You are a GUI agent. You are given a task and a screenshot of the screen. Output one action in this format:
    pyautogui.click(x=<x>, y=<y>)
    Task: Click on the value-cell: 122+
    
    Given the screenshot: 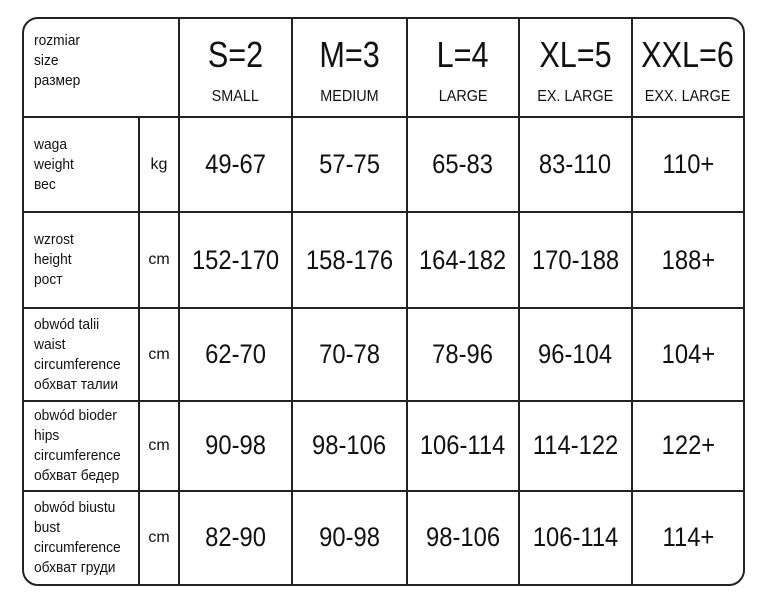 What is the action you would take?
    pyautogui.click(x=687, y=446)
    